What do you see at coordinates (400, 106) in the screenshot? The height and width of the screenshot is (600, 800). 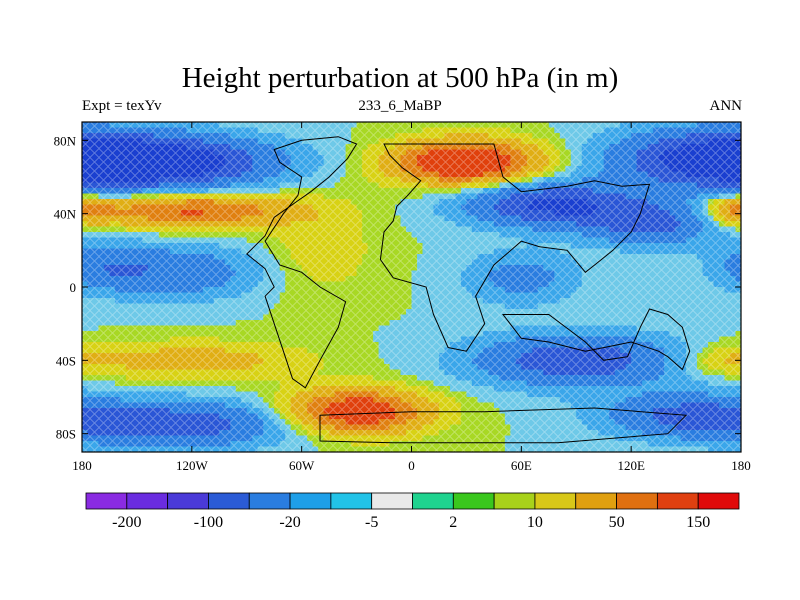 I see `period-label: 233_6_MaBP` at bounding box center [400, 106].